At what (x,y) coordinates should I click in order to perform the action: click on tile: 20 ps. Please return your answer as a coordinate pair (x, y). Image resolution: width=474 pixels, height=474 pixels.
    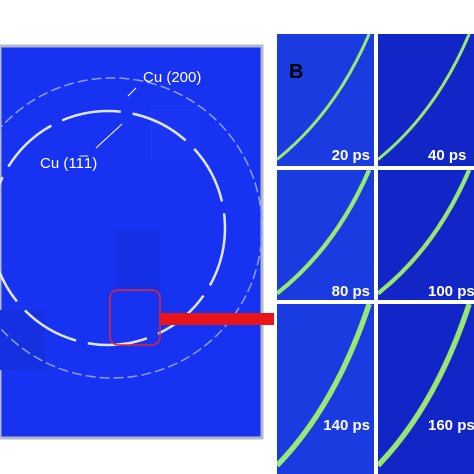
    Looking at the image, I should click on (325, 100).